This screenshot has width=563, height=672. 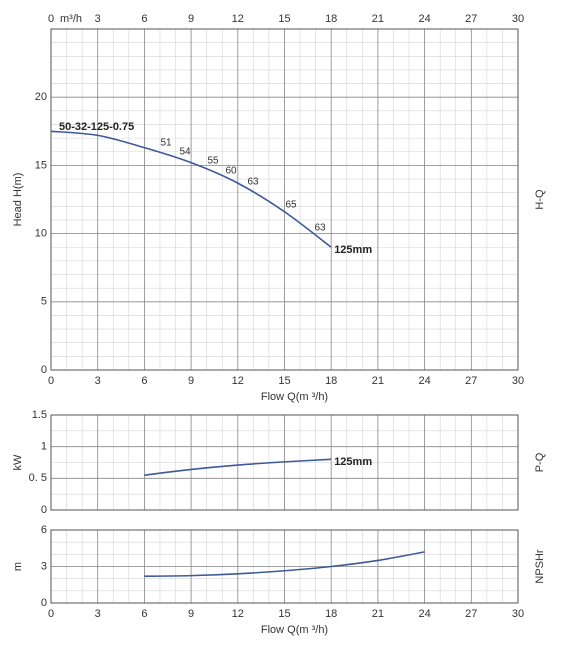 I want to click on y-axis-label: m, so click(x=18, y=566).